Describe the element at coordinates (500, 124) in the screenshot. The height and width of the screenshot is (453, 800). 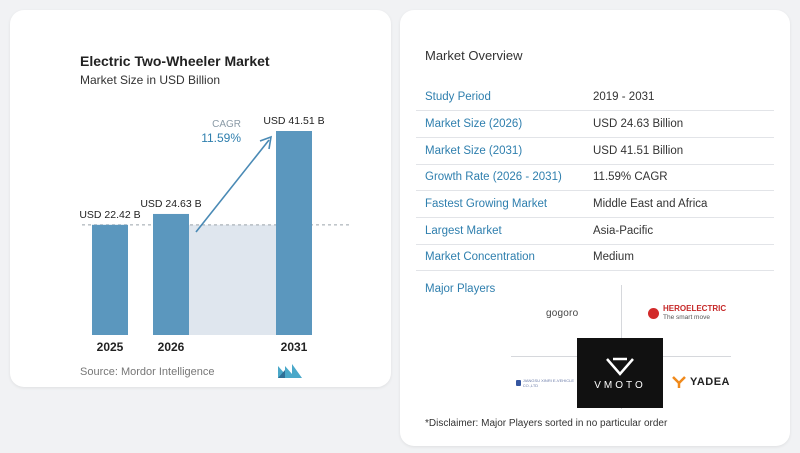
I see `overview-row-label: Market Size (2026)` at that location.